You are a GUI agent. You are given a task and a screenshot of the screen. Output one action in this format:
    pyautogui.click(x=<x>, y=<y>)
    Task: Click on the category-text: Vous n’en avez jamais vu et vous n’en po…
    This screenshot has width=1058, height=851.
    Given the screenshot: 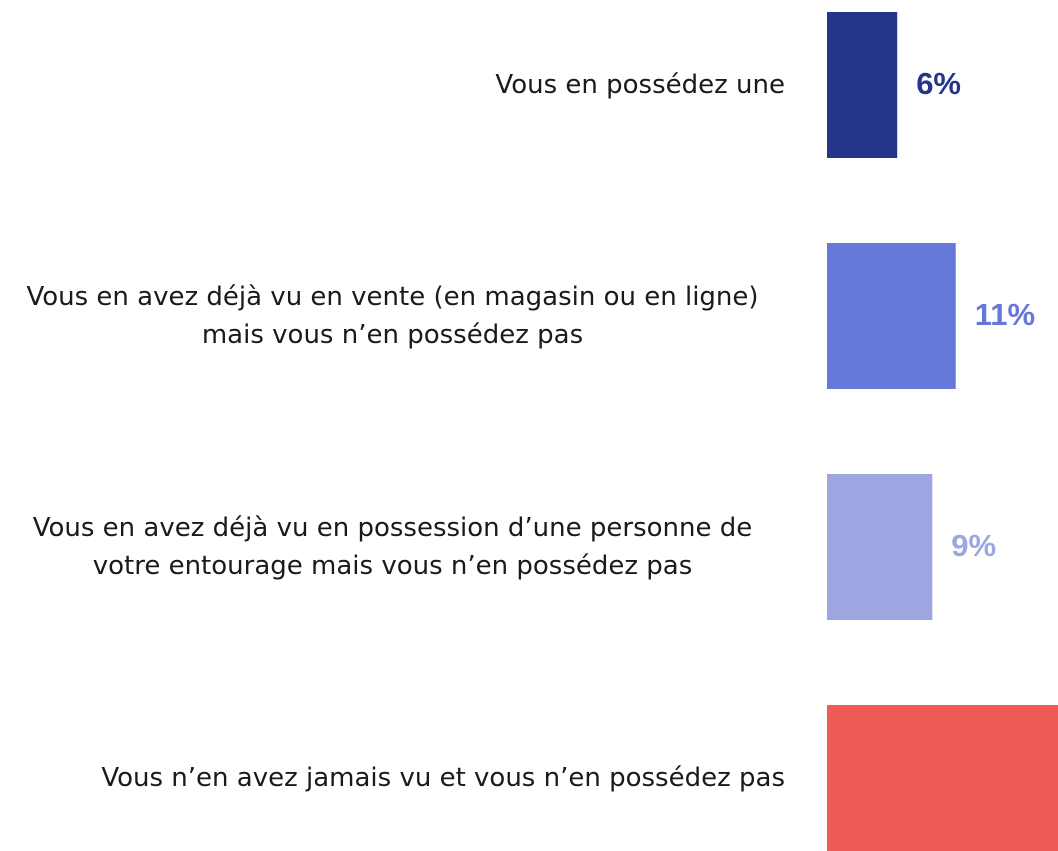 What is the action you would take?
    pyautogui.click(x=443, y=778)
    